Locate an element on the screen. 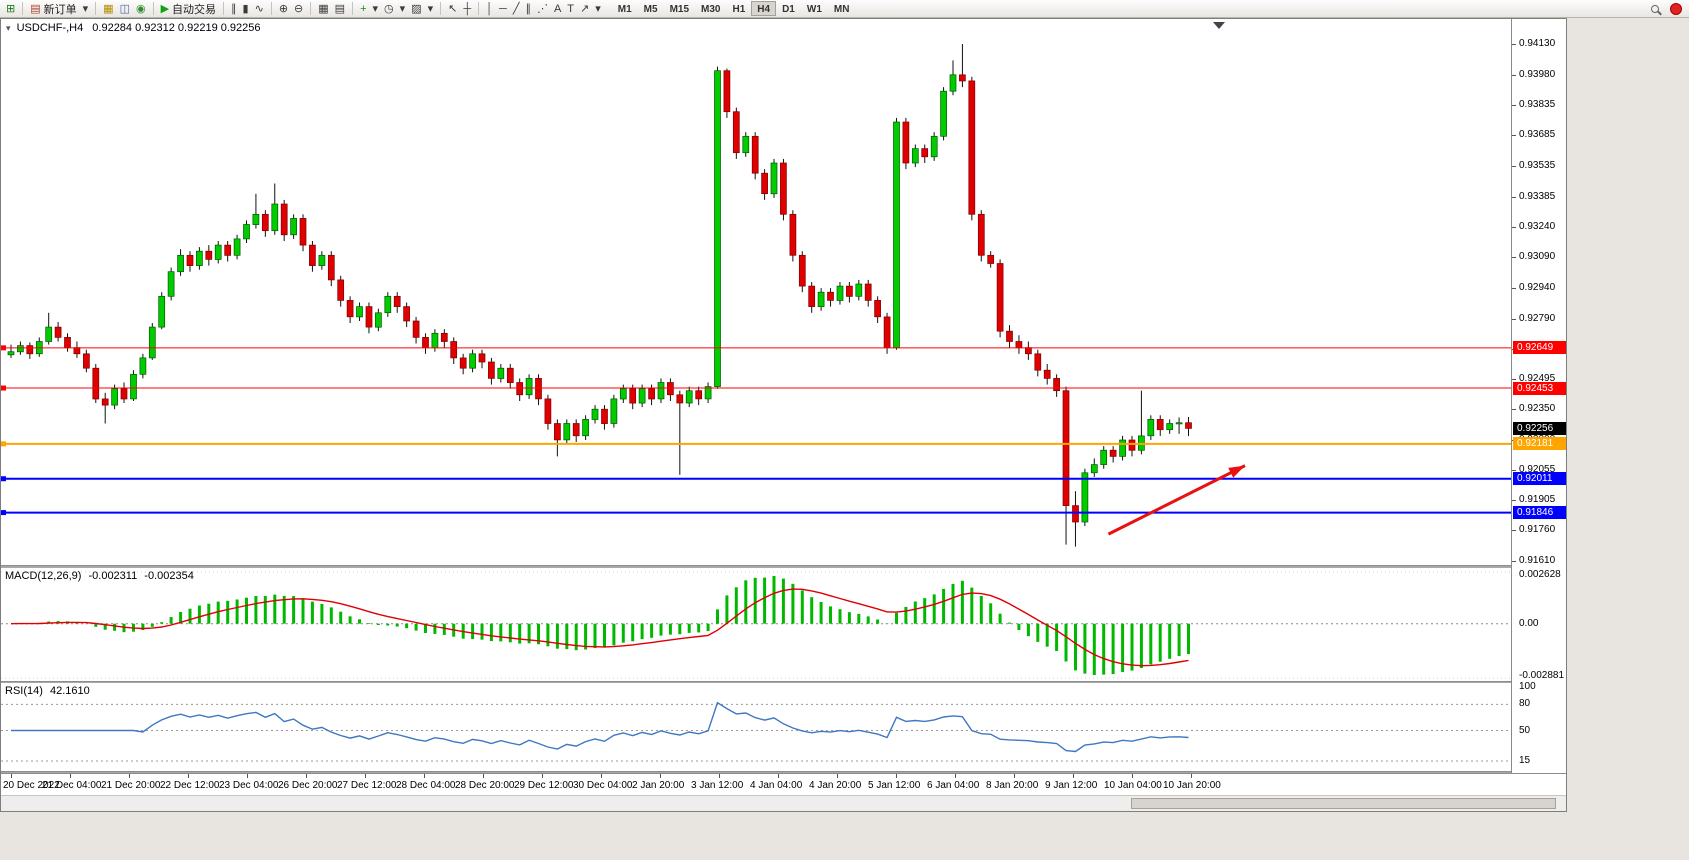 Image resolution: width=1689 pixels, height=860 pixels. arrows-dropdown-button: ▾ is located at coordinates (598, 9).